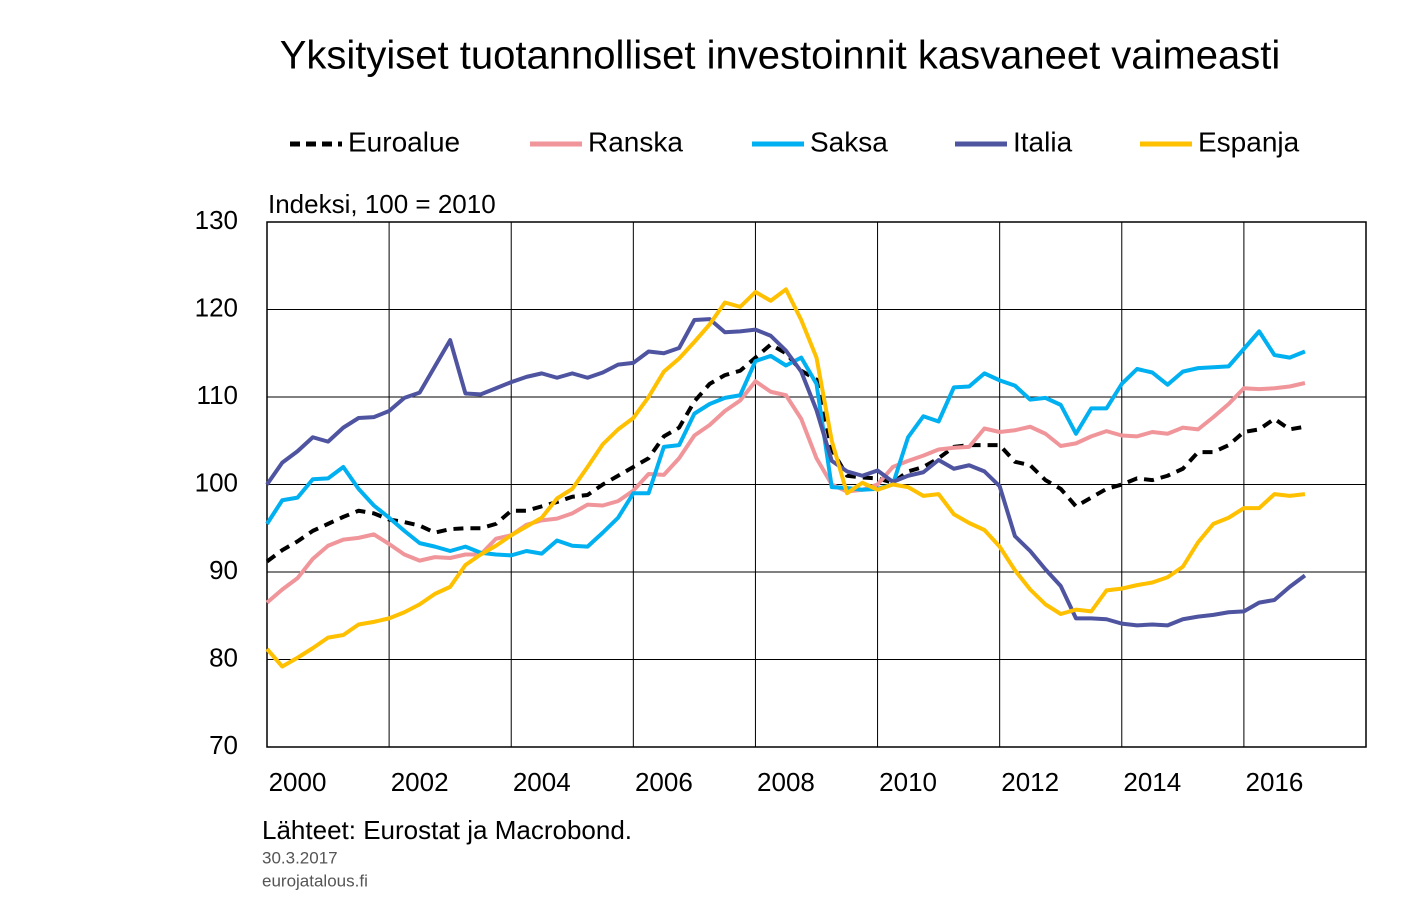 The image size is (1407, 919). What do you see at coordinates (420, 782) in the screenshot?
I see `x-tick-label: 2002` at bounding box center [420, 782].